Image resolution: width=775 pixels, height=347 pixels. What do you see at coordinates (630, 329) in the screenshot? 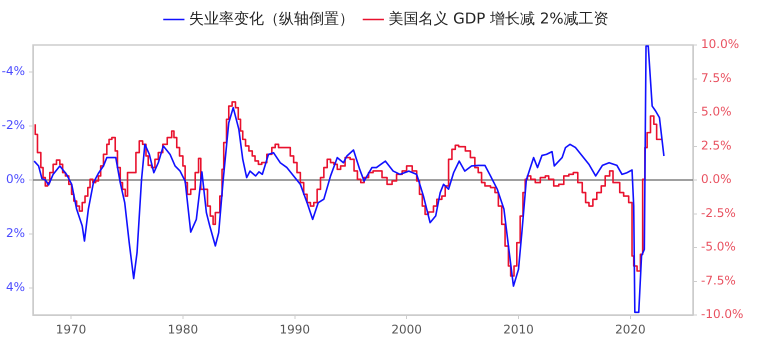
I see `x-tick-label: 2020` at bounding box center [630, 329].